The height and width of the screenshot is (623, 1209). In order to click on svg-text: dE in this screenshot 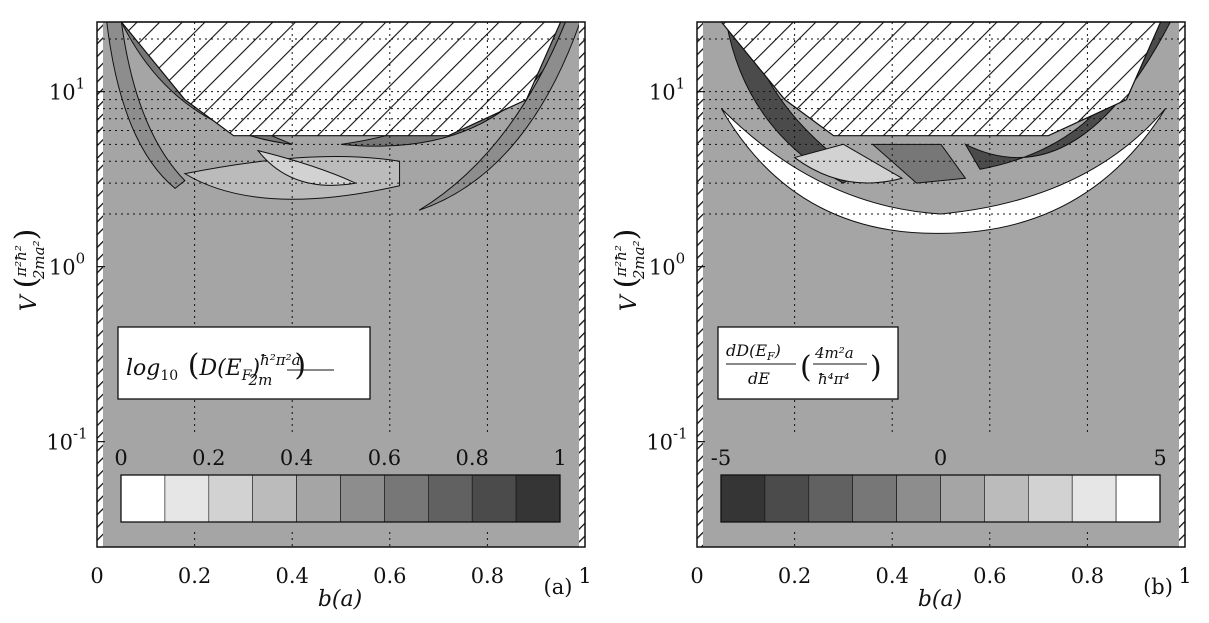, I will do `click(759, 378)`.